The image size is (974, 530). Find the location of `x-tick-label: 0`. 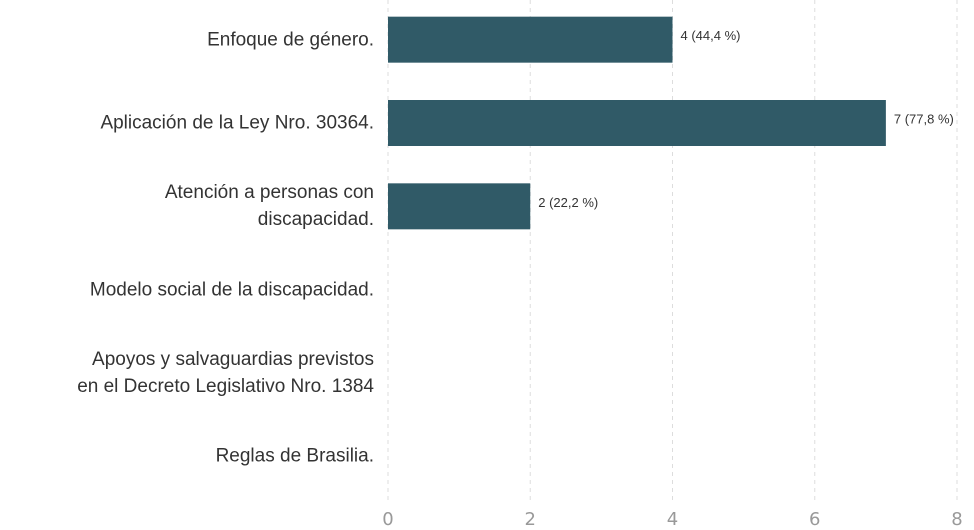

x-tick-label: 0 is located at coordinates (387, 519).